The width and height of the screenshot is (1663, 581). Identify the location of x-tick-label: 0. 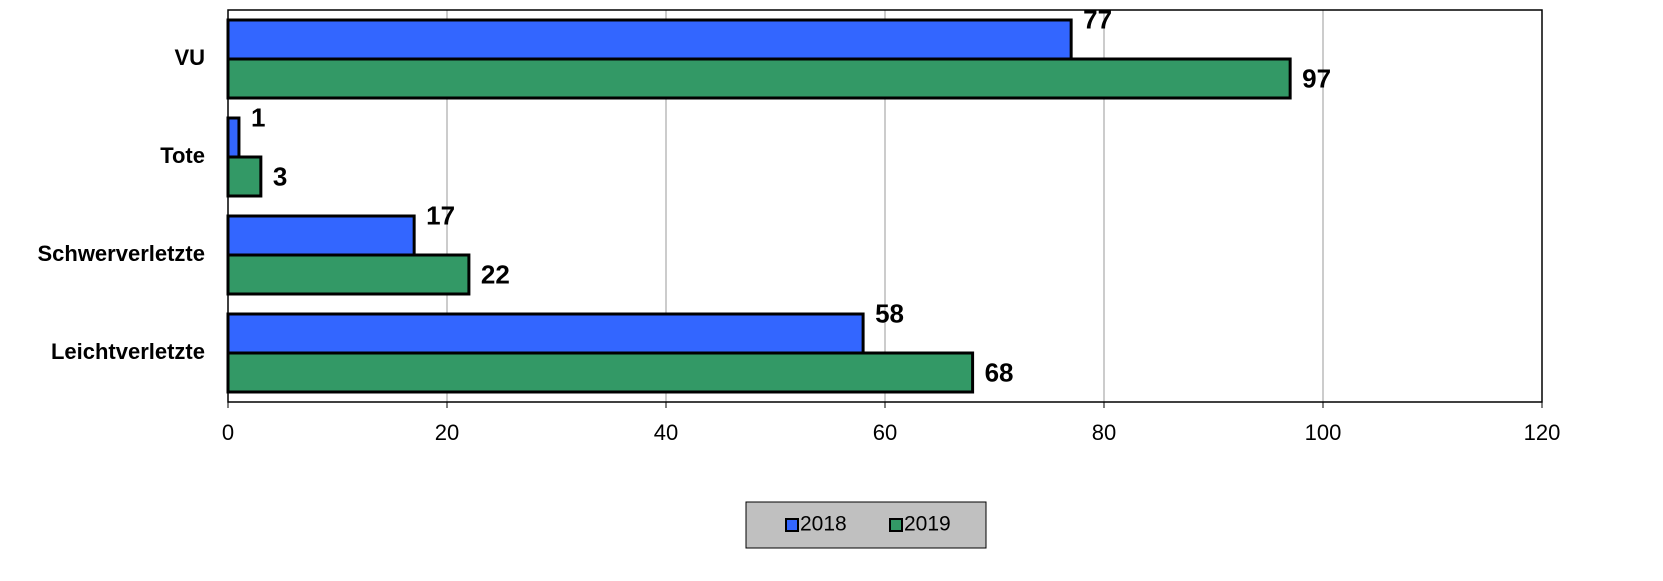
(228, 432).